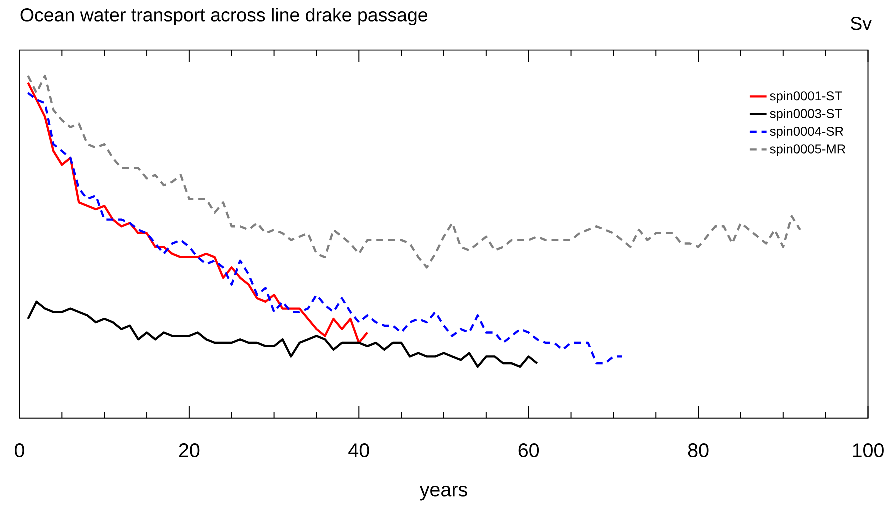 The width and height of the screenshot is (888, 518). What do you see at coordinates (359, 451) in the screenshot?
I see `x-tick-label: 40` at bounding box center [359, 451].